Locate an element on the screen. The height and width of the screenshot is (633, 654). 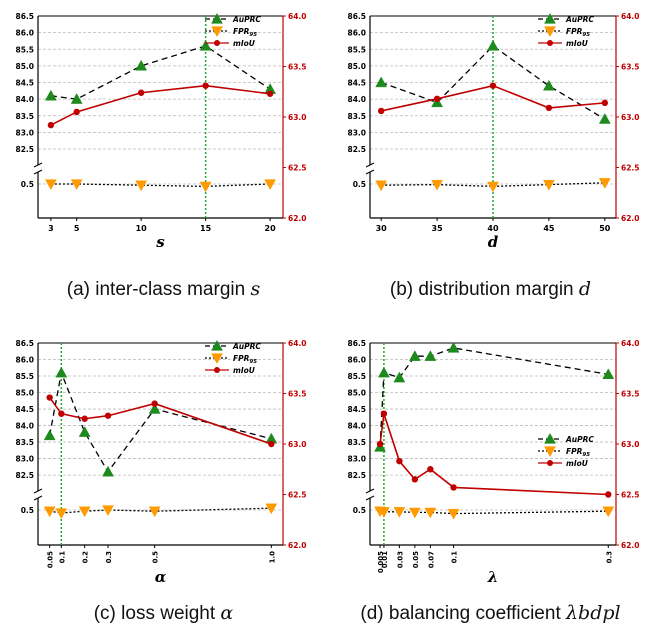
x-axis-label: λ is located at coordinates (493, 577).